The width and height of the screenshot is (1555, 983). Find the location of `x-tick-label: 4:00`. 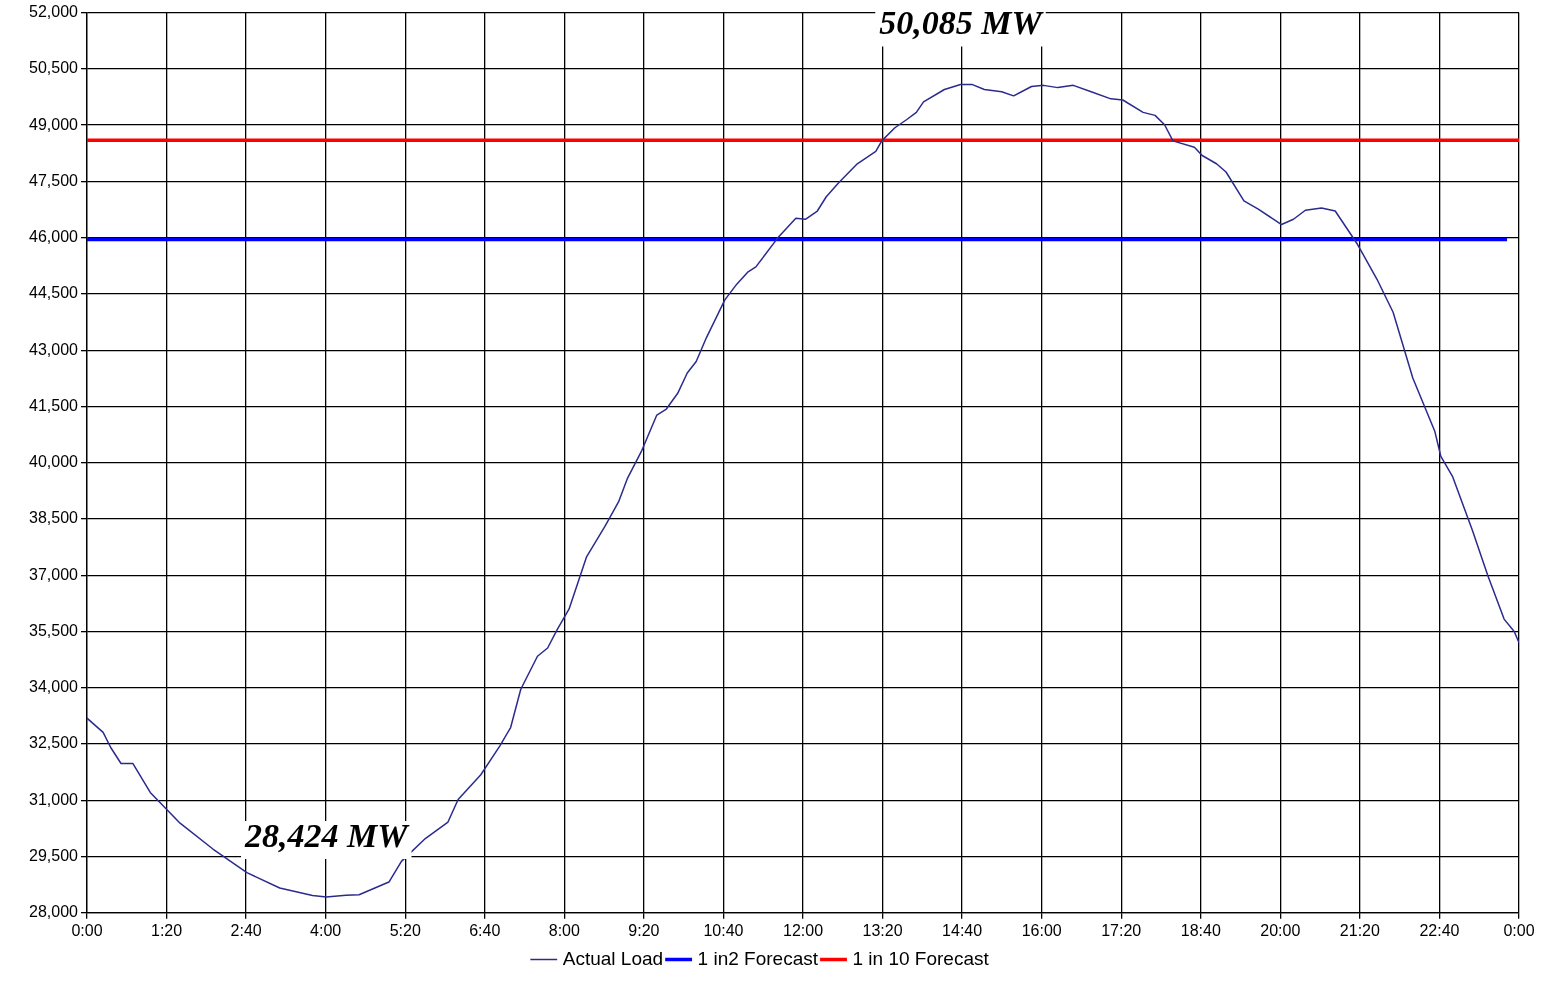

x-tick-label: 4:00 is located at coordinates (326, 930).